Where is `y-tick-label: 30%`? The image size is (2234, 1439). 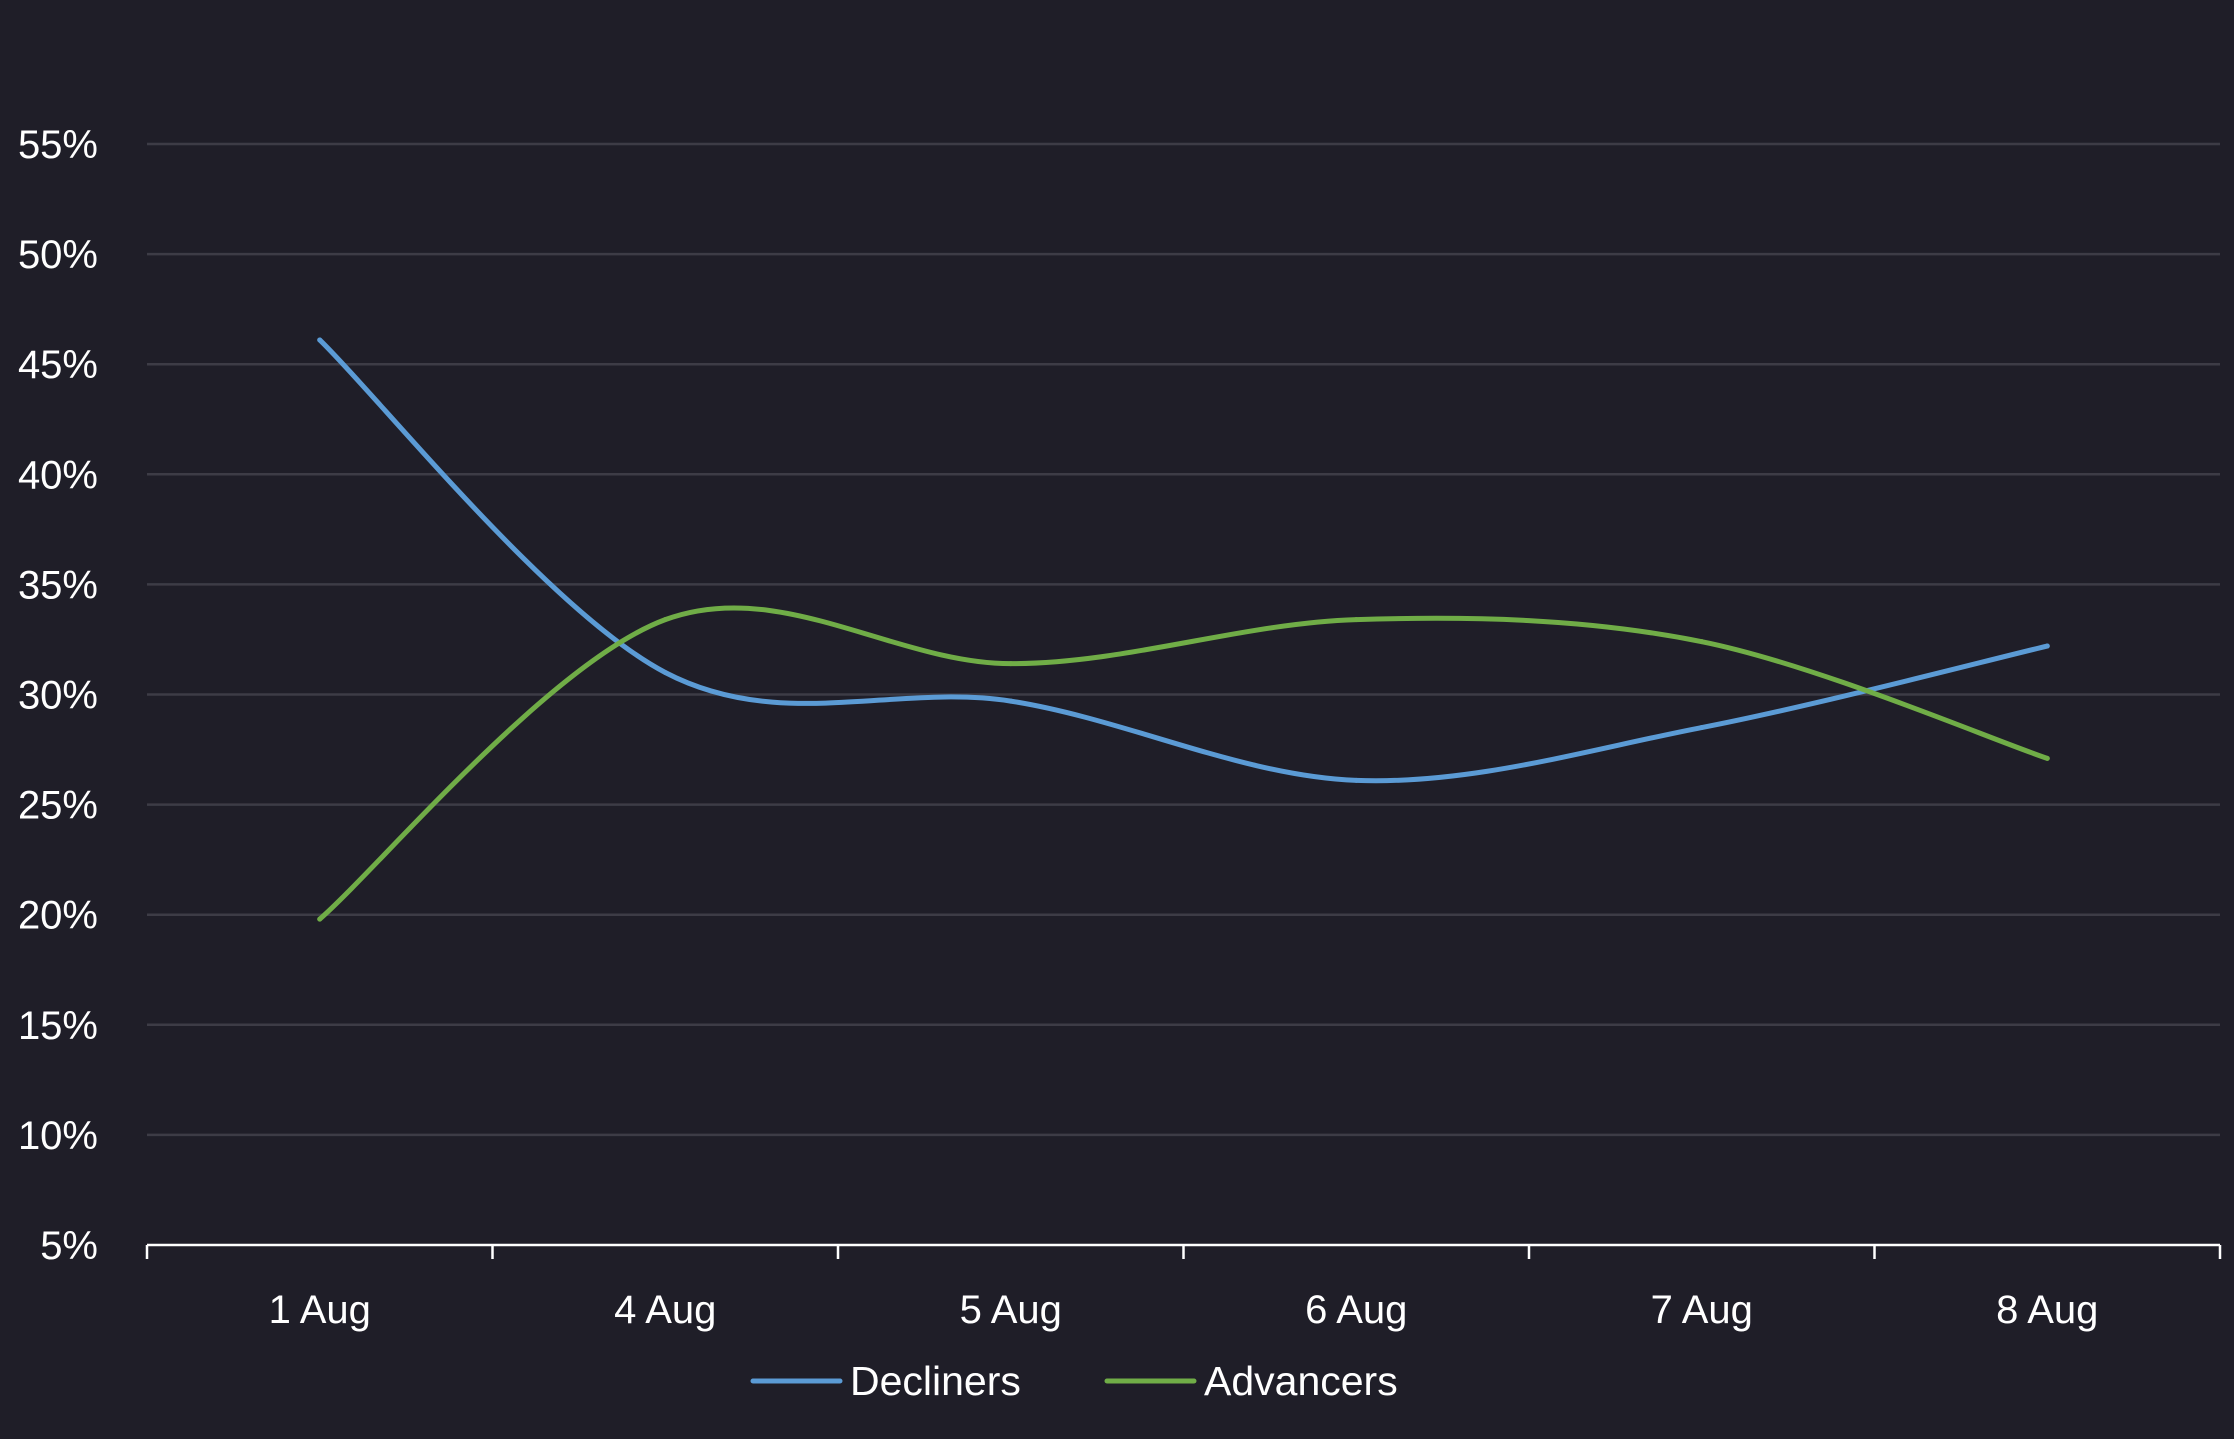 y-tick-label: 30% is located at coordinates (58, 696).